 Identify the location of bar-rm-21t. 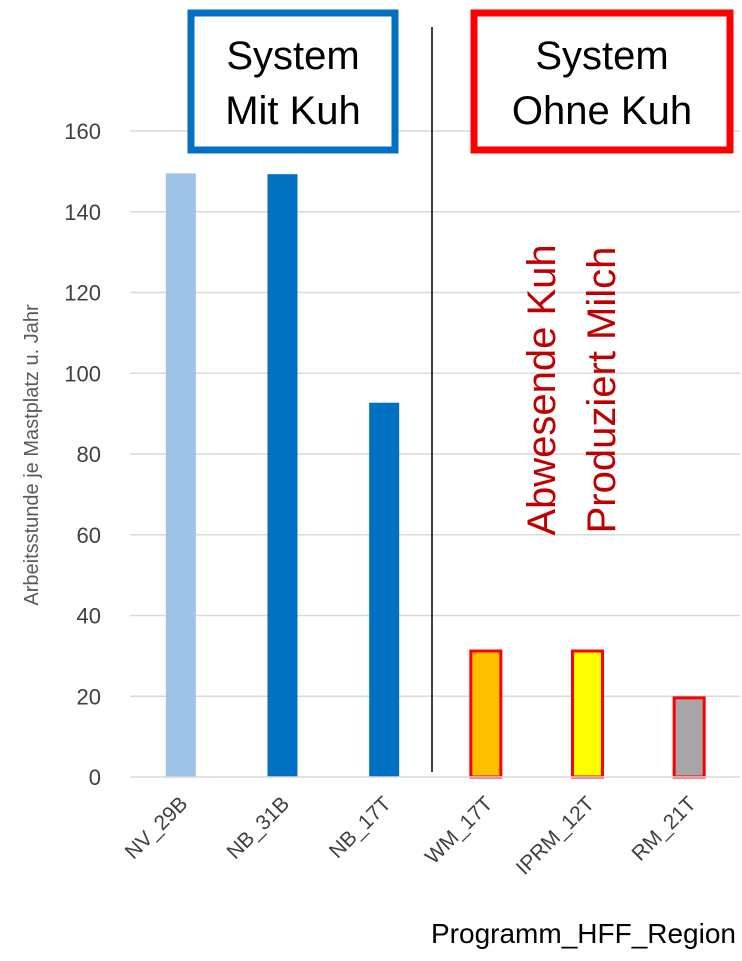
(689, 737).